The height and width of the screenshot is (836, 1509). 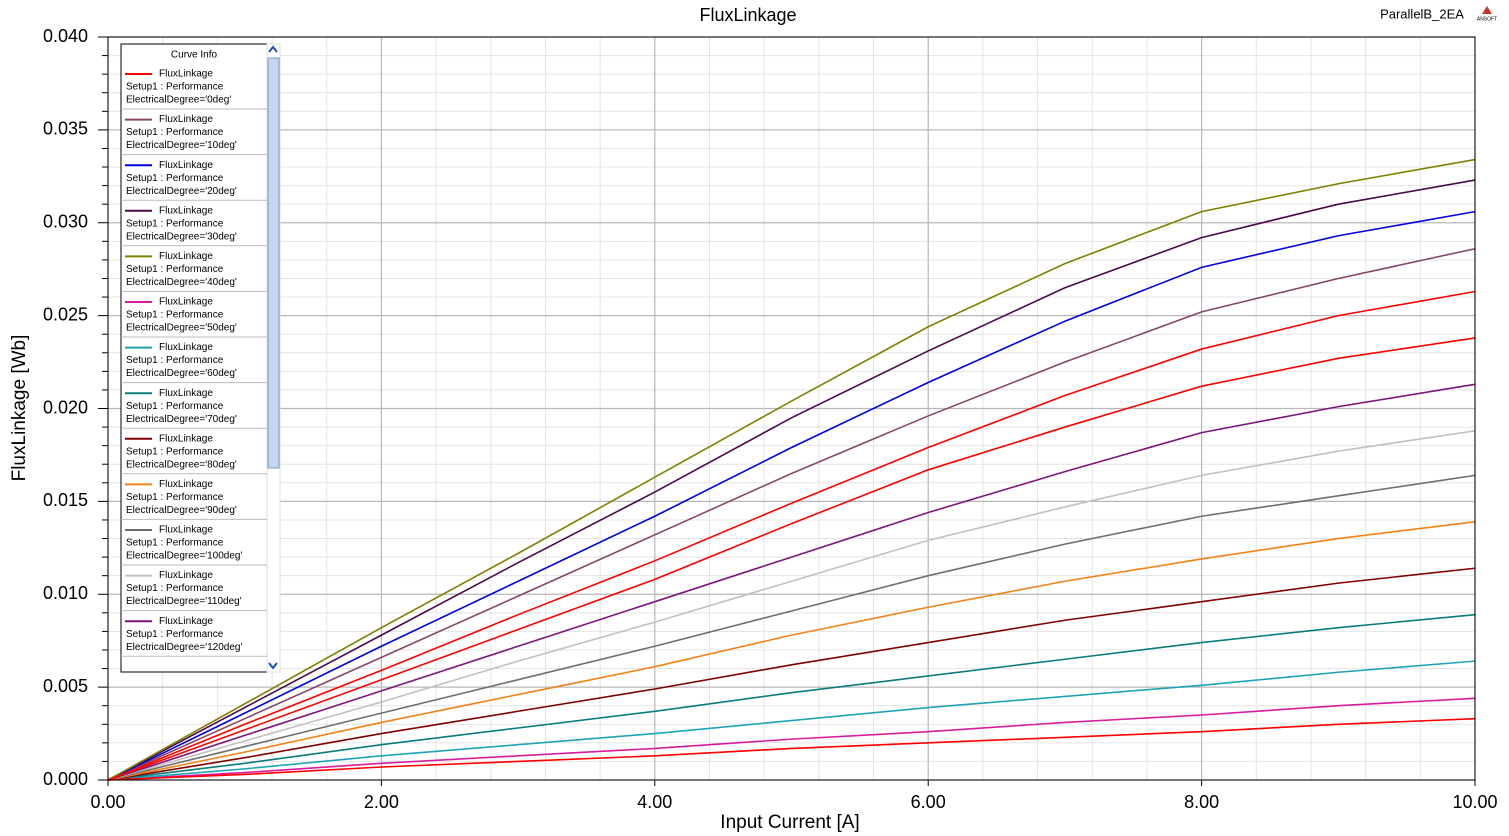 What do you see at coordinates (1201, 802) in the screenshot?
I see `x-tick-label: 8.00` at bounding box center [1201, 802].